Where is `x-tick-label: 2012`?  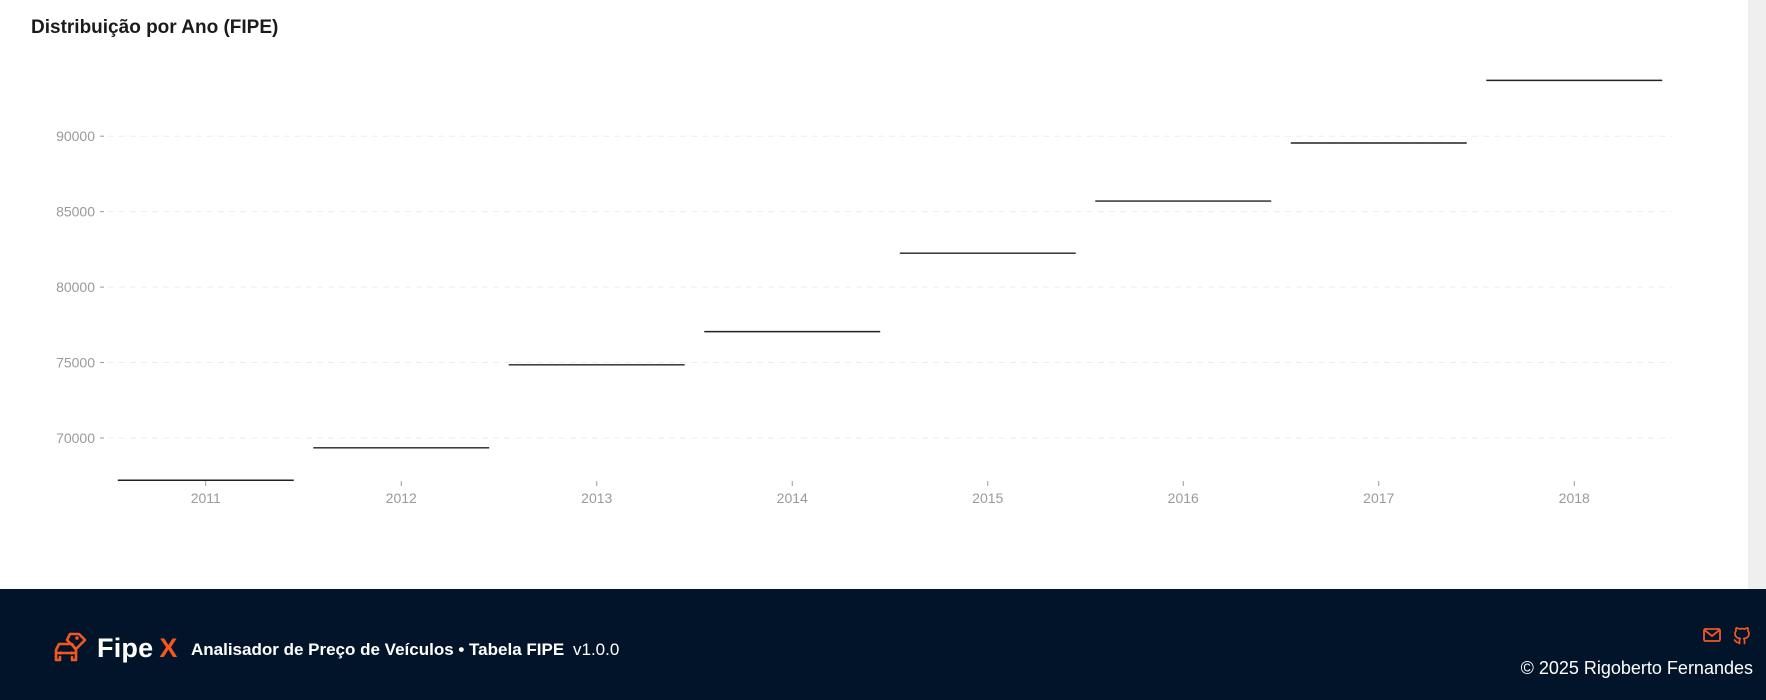 x-tick-label: 2012 is located at coordinates (401, 498).